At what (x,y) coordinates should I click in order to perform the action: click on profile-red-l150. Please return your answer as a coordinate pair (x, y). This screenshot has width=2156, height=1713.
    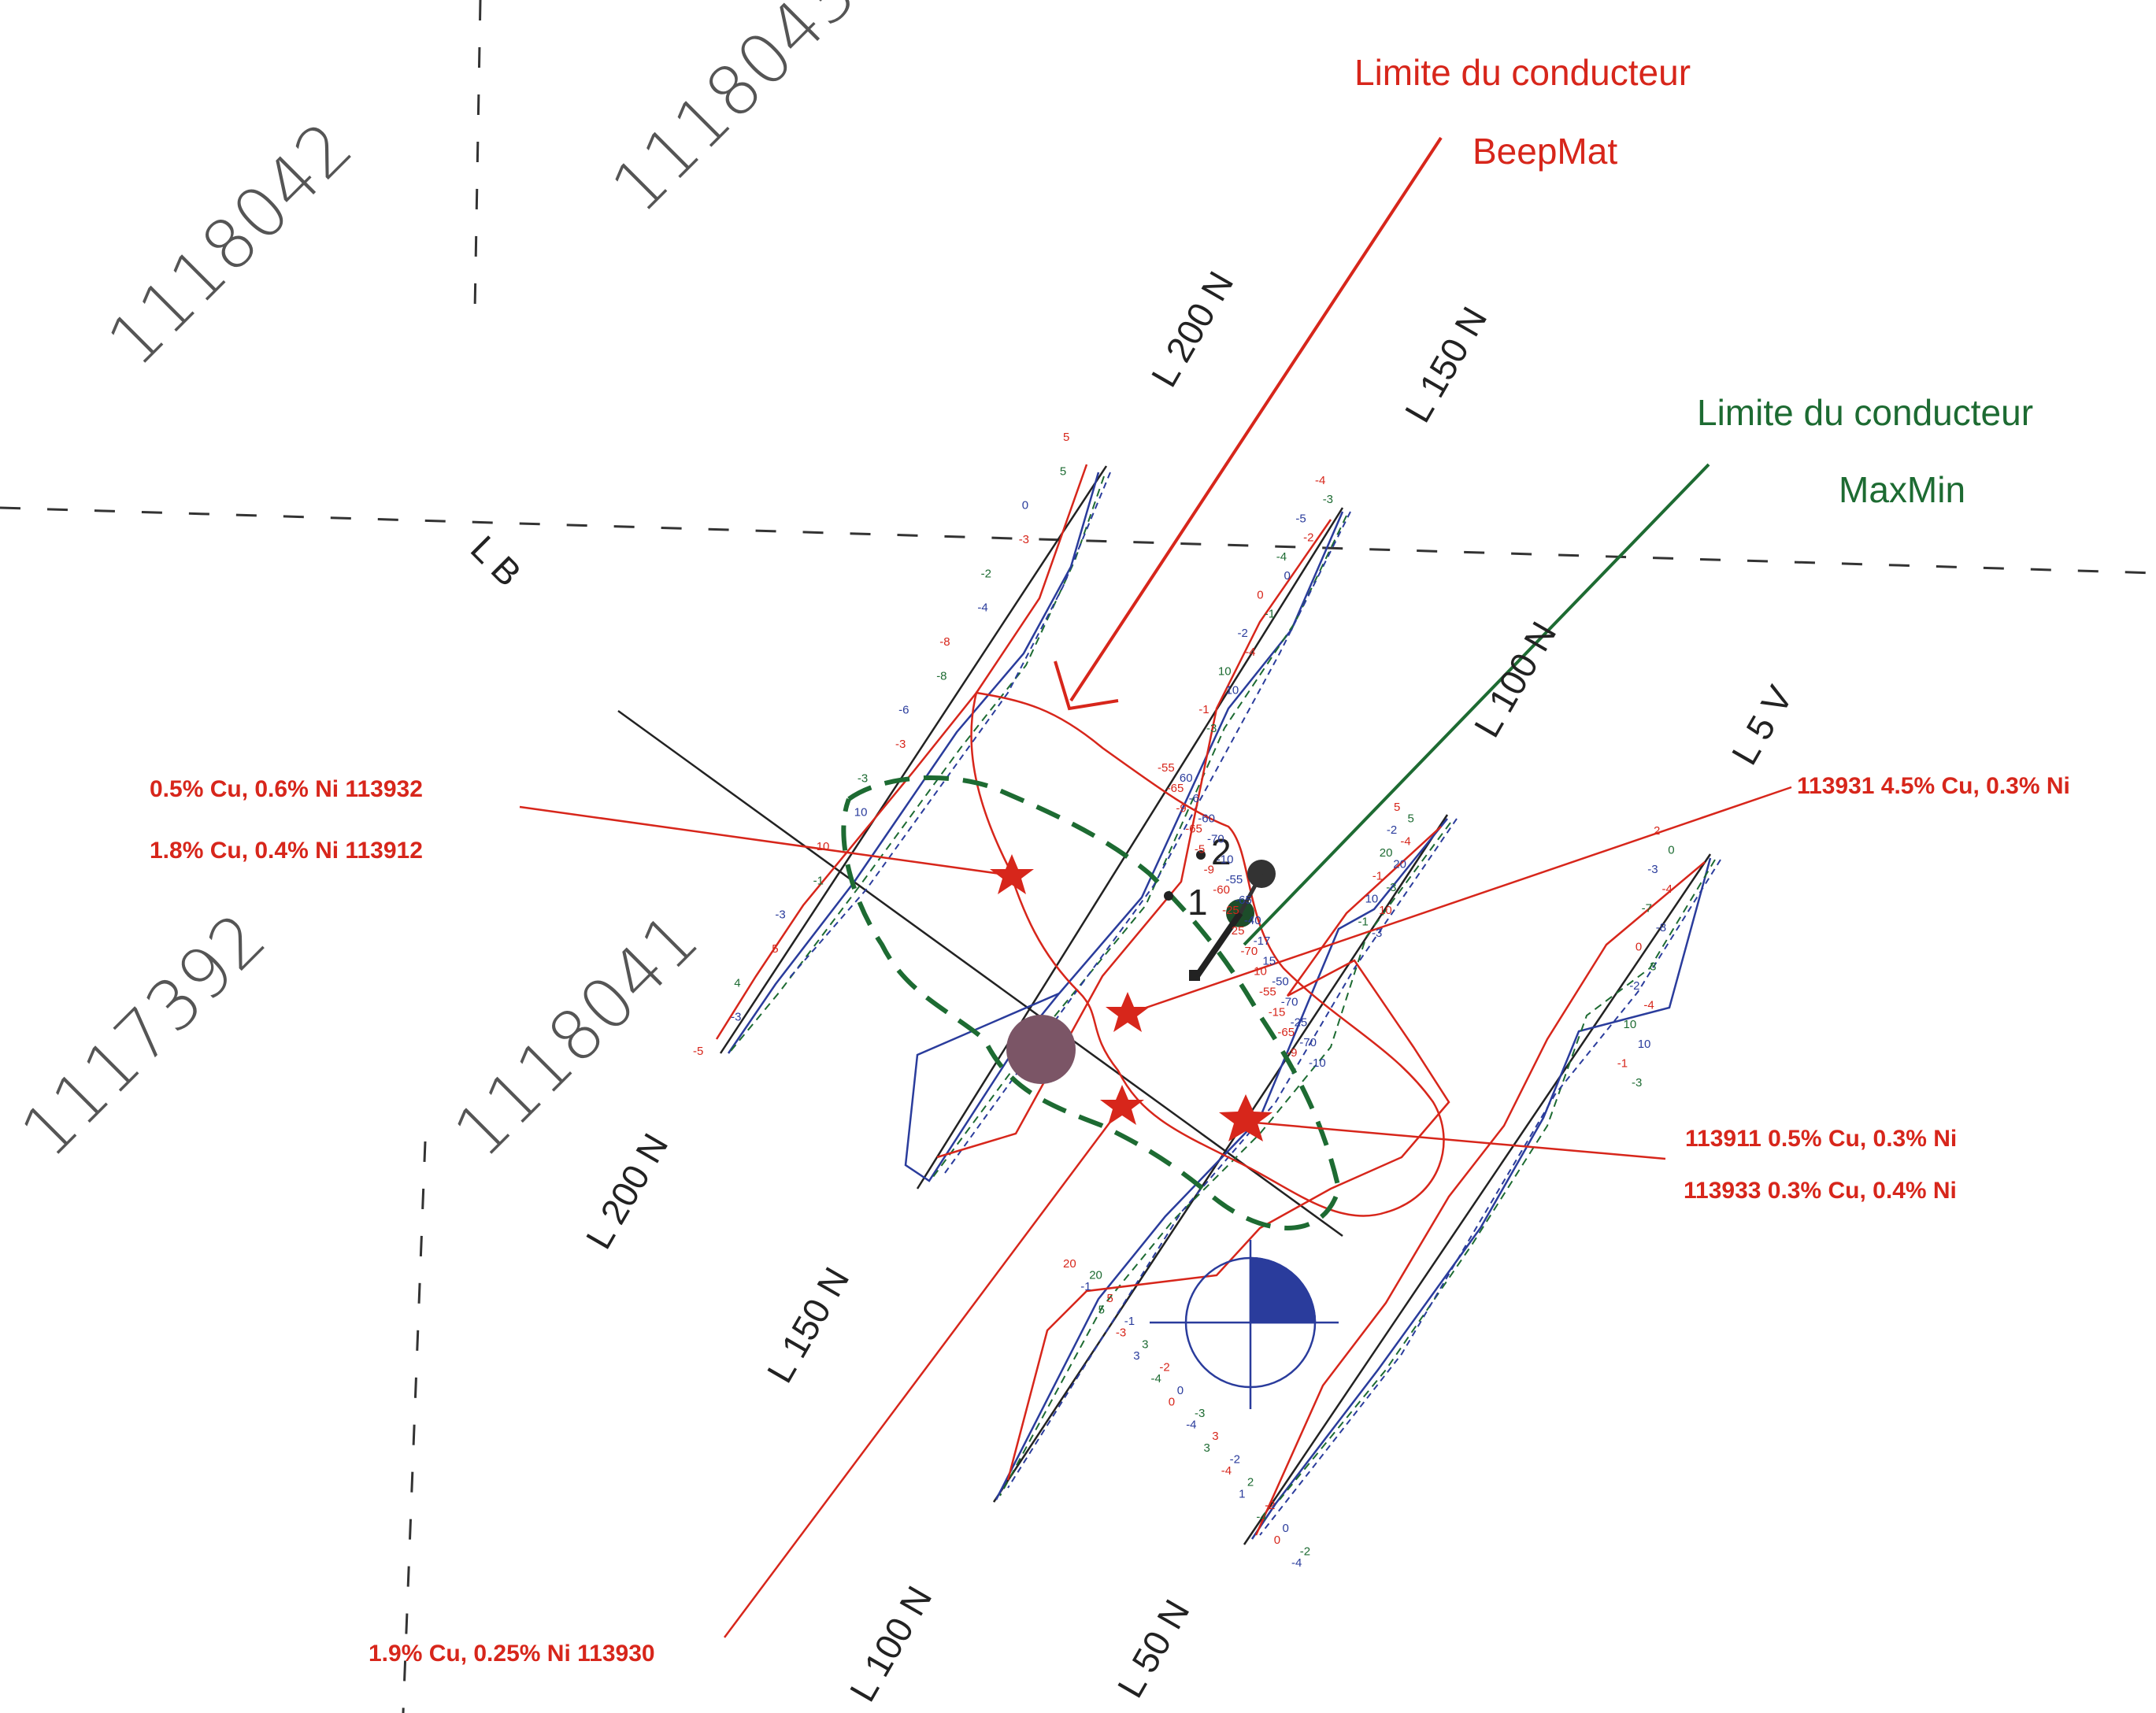
    Looking at the image, I should click on (1134, 839).